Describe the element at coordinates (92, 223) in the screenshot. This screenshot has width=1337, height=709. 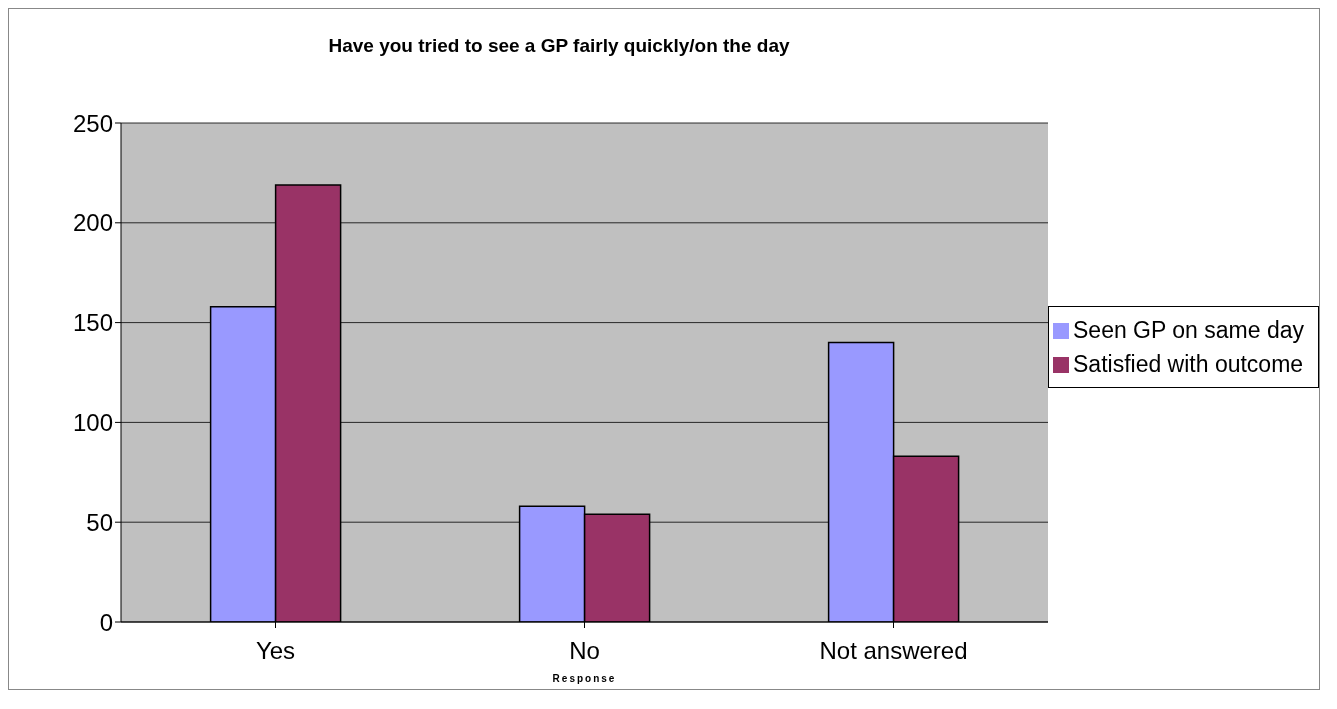
I see `y-tick-label: 200` at that location.